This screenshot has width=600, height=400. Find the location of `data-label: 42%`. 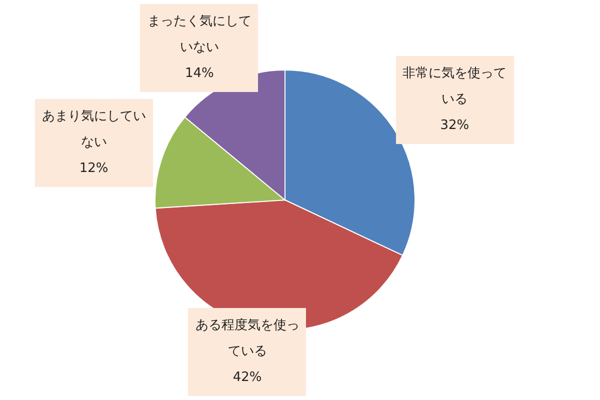

data-label: 42% is located at coordinates (247, 378).